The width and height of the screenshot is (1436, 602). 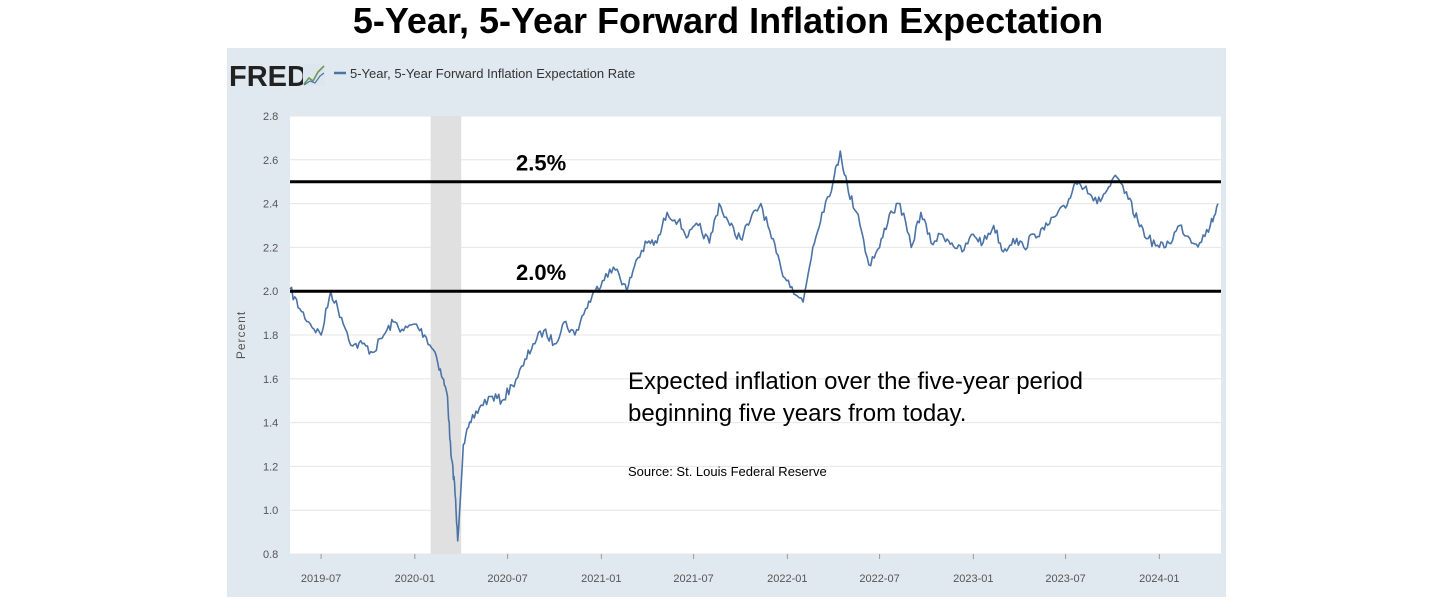 What do you see at coordinates (973, 579) in the screenshot?
I see `x-tick-label: 2023-01` at bounding box center [973, 579].